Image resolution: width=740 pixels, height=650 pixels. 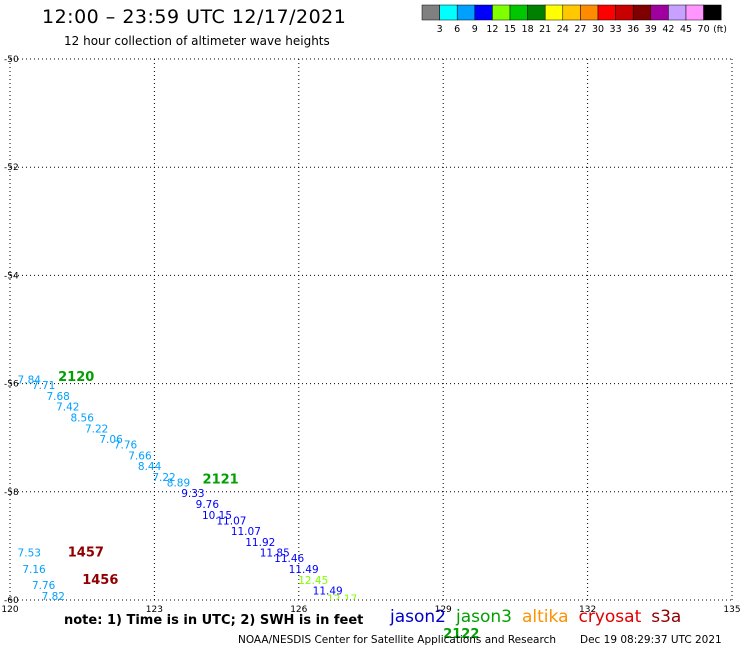 I want to click on colorbar-tick-label: 21, so click(x=545, y=29).